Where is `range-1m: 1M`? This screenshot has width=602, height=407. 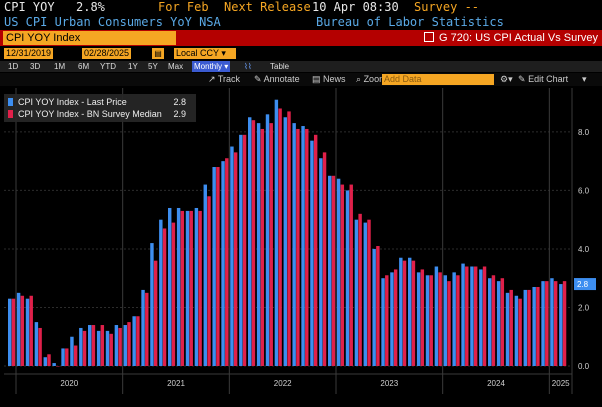
range-1m: 1M is located at coordinates (60, 66).